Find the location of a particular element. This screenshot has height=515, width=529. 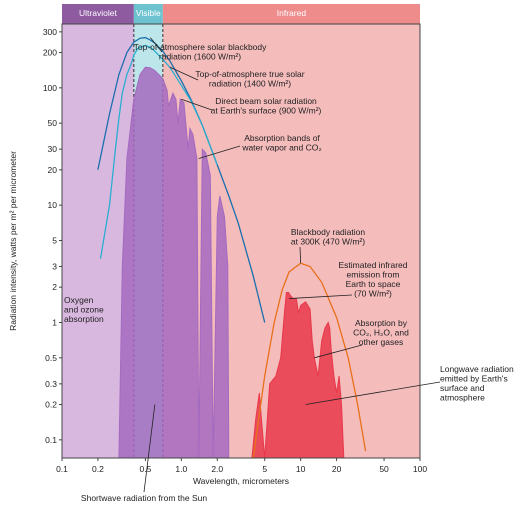

annotation-6-line-0: Absorption by is located at coordinates (381, 323).